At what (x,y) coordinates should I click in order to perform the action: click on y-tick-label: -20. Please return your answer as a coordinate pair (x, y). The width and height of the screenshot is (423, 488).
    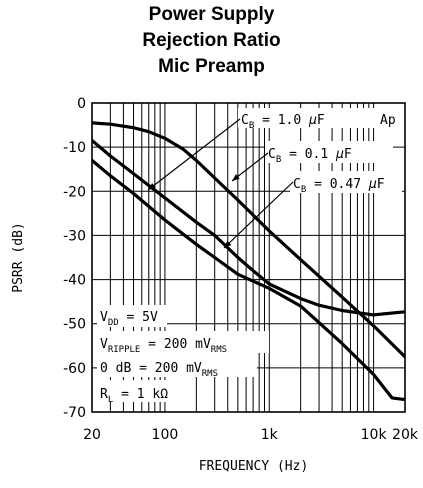
    Looking at the image, I should click on (74, 192).